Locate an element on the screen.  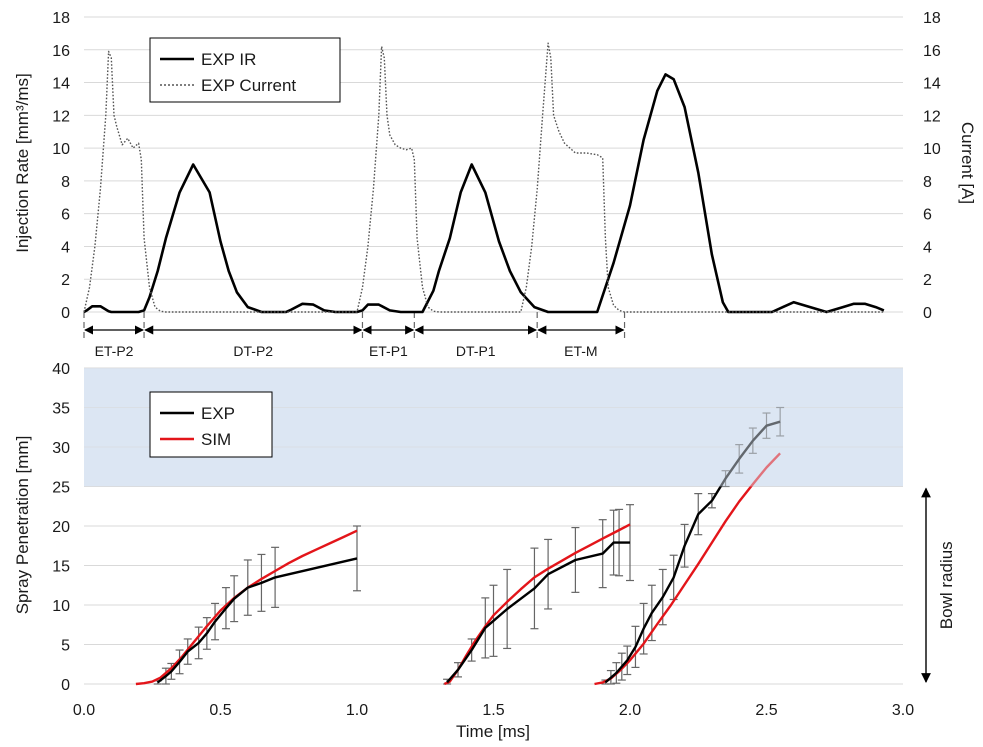
bowl-radius-annotation: Bowl radius is located at coordinates (938, 585).